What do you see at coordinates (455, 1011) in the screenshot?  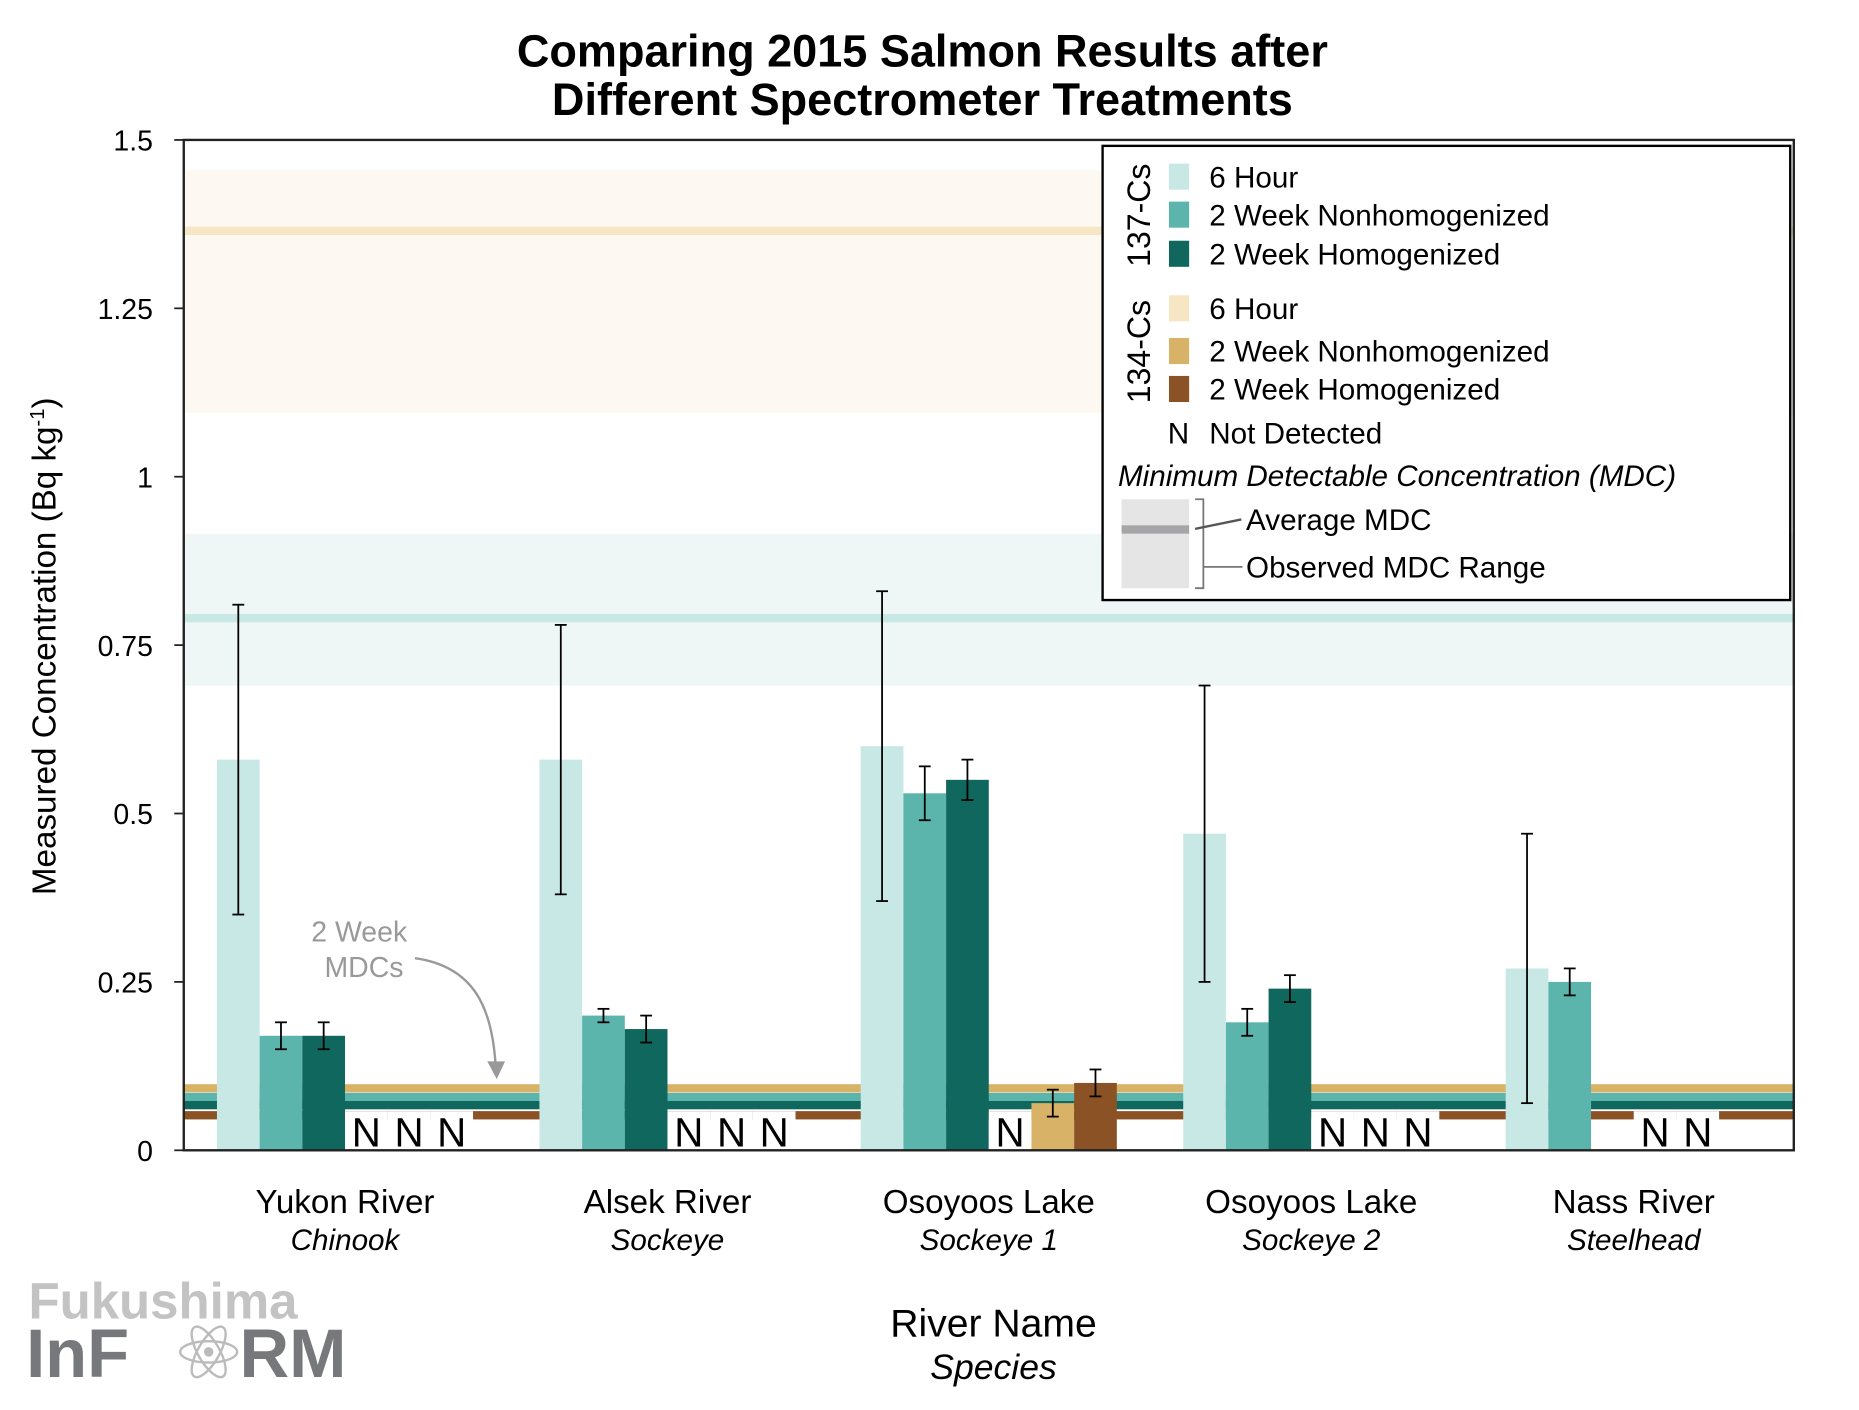 I see `annotation-arrow` at bounding box center [455, 1011].